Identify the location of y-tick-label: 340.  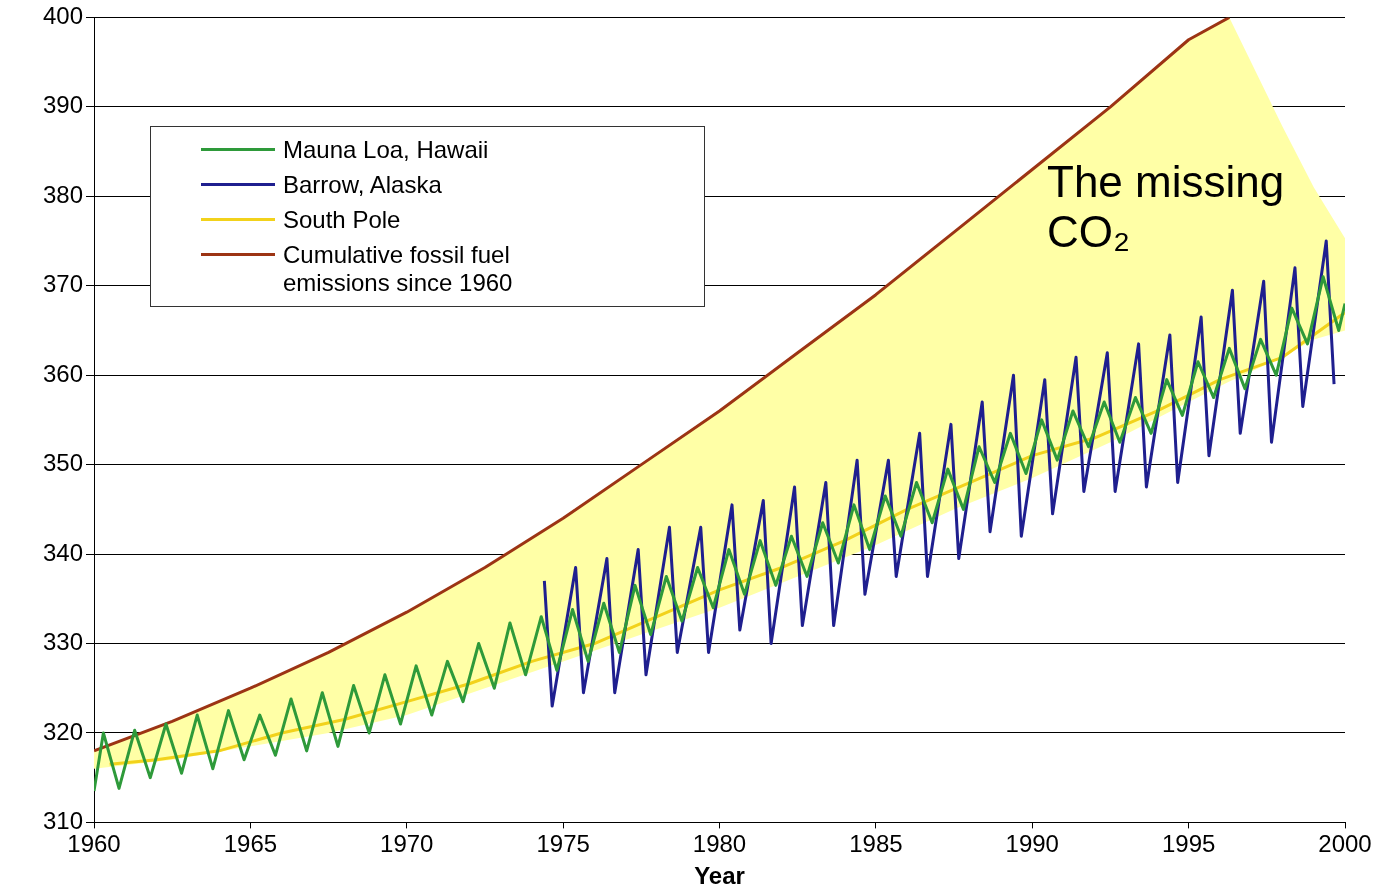
(62, 552).